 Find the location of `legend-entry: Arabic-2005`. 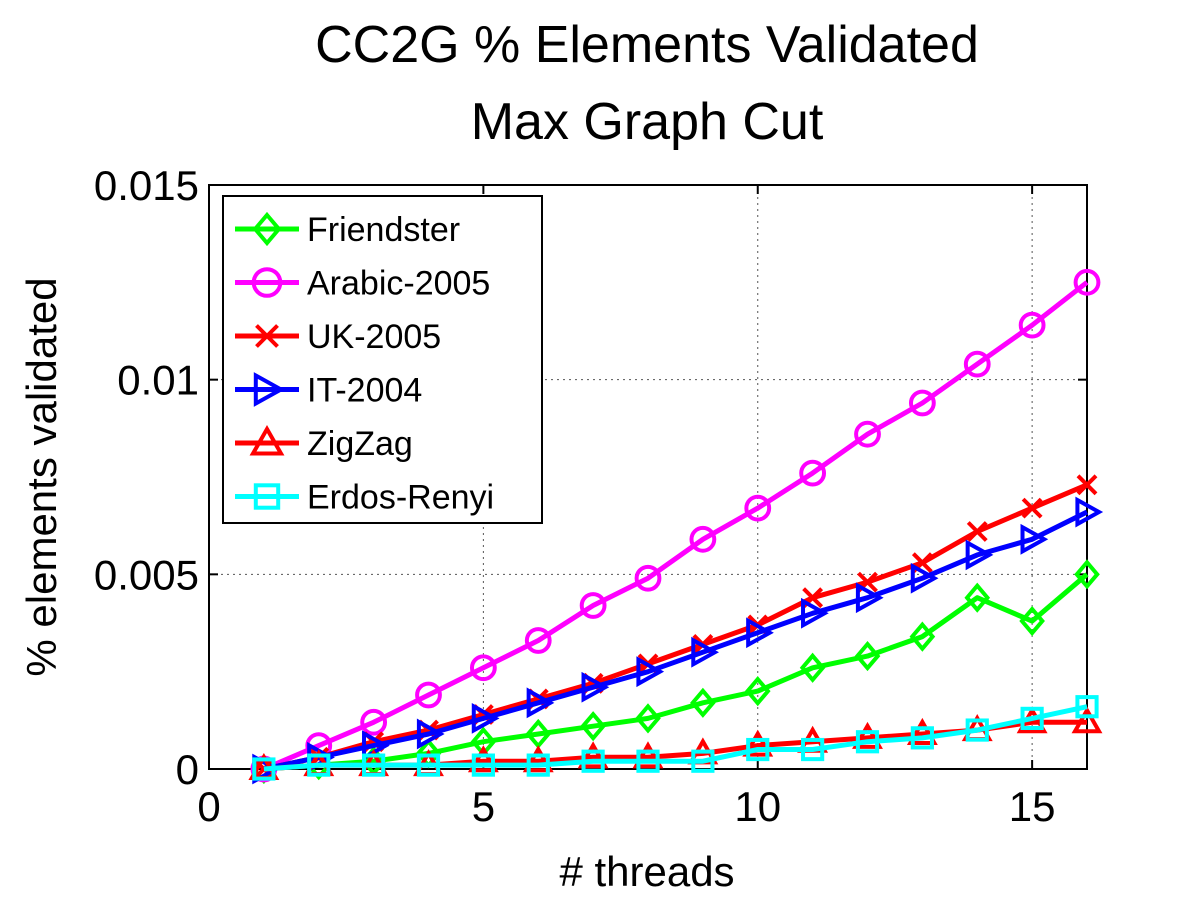

legend-entry: Arabic-2005 is located at coordinates (362, 284).